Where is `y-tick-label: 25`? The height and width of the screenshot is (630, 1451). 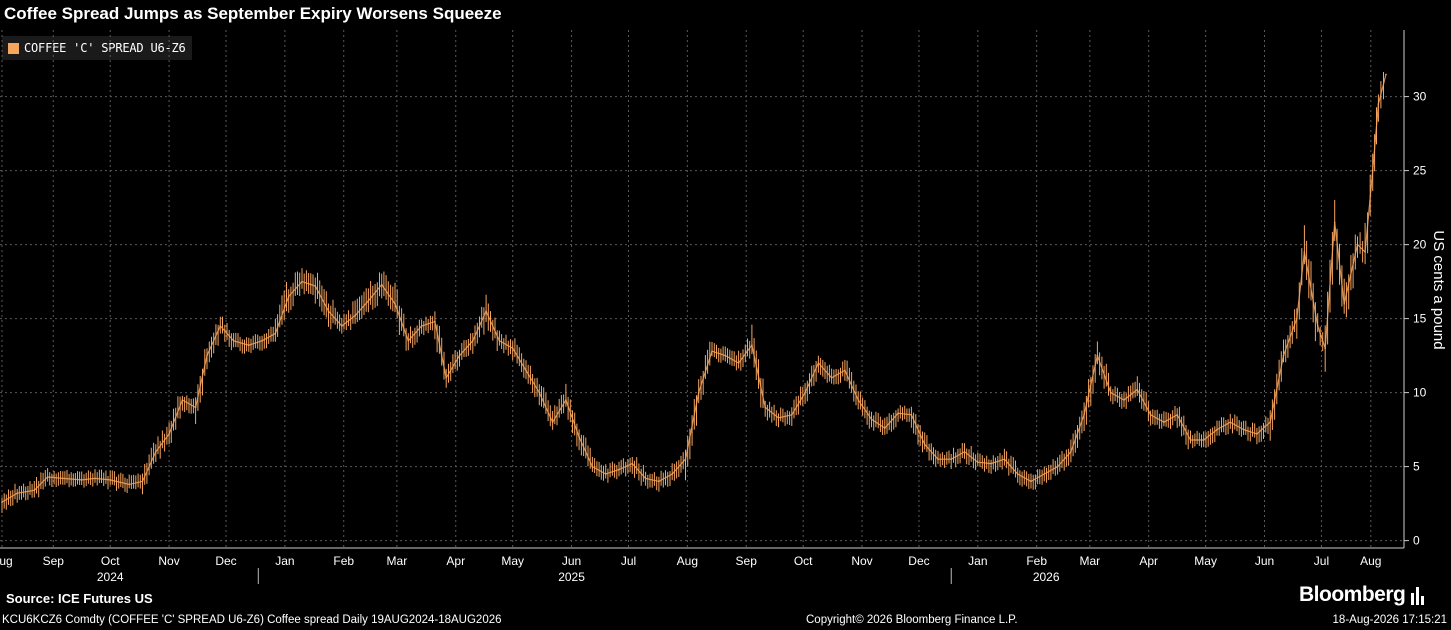
y-tick-label: 25 is located at coordinates (1420, 171).